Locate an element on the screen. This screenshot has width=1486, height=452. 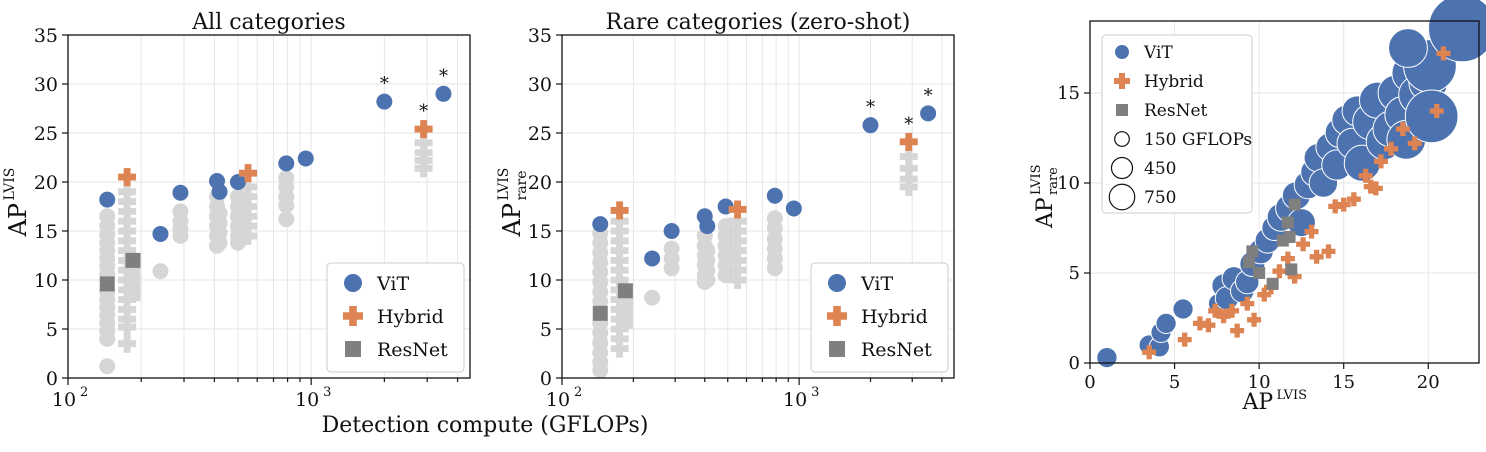
legend: ViT Hybrid ResNet is located at coordinates (395, 317).